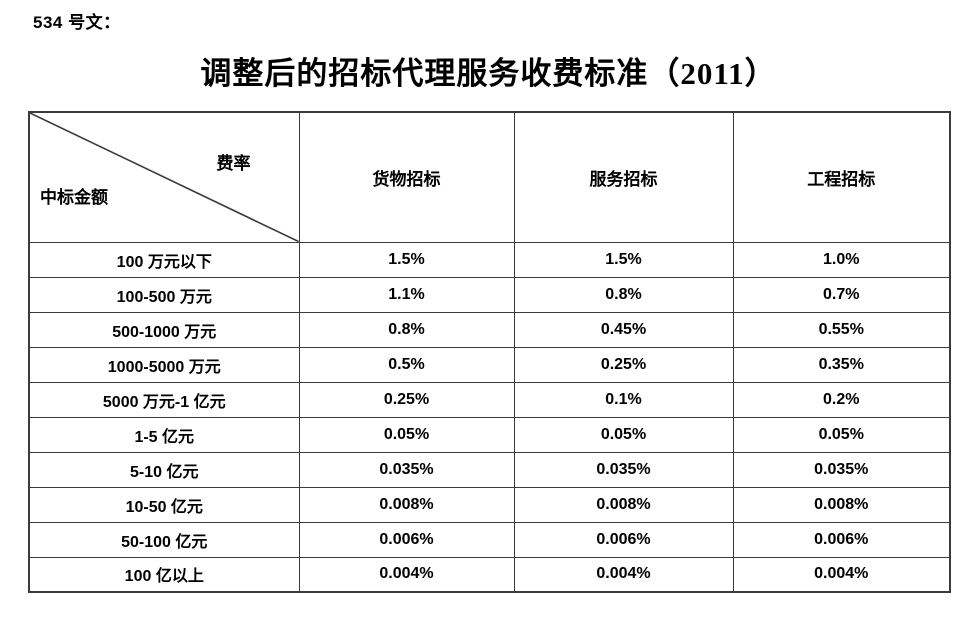  What do you see at coordinates (74, 197) in the screenshot?
I see `corner-label-amount: 中标金额` at bounding box center [74, 197].